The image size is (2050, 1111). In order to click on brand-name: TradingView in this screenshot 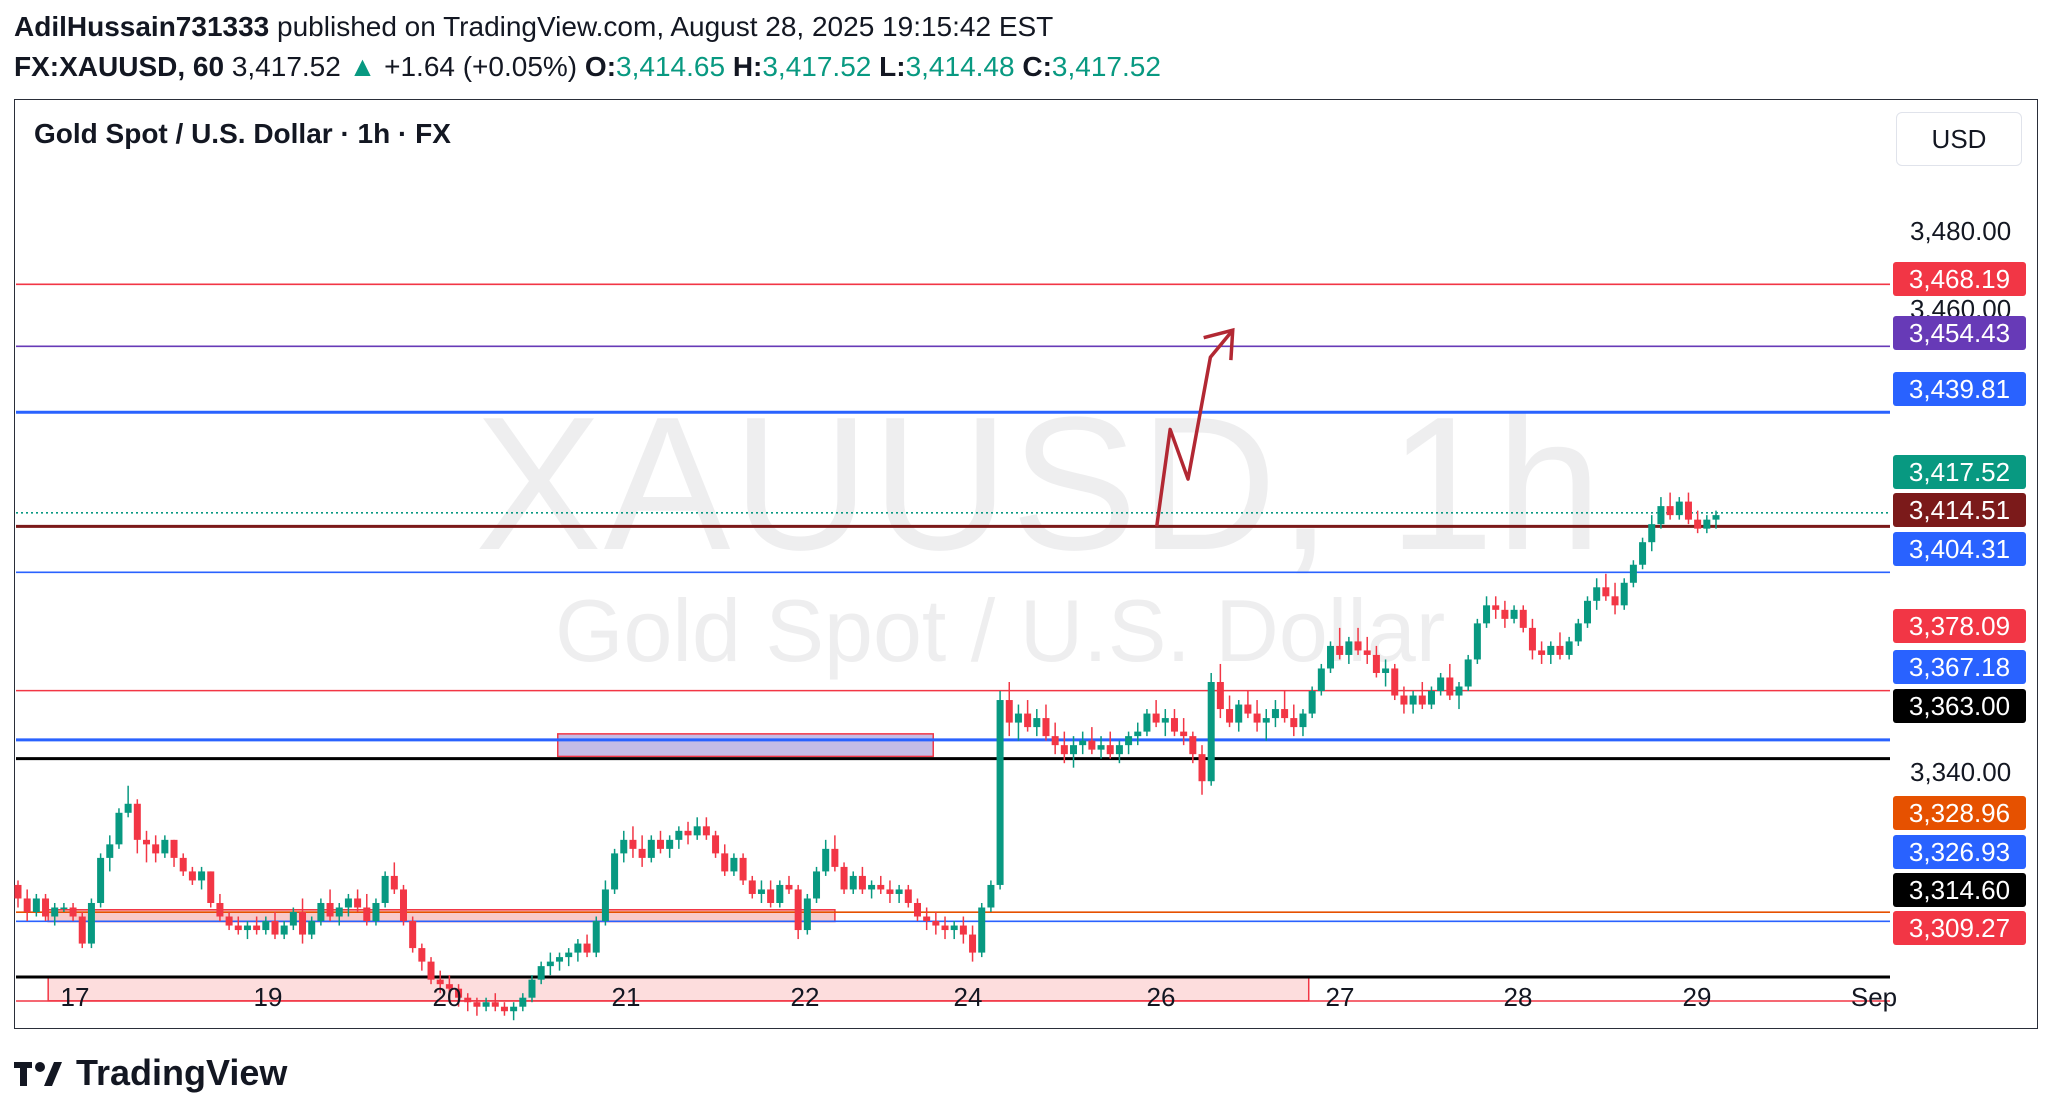, I will do `click(182, 1072)`.